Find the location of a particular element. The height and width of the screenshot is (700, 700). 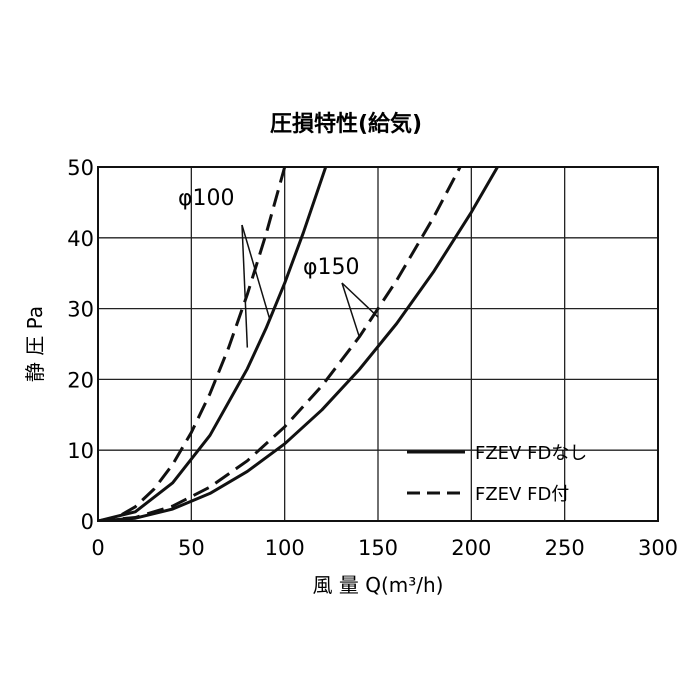

y-tick-label: 20 is located at coordinates (80, 380).